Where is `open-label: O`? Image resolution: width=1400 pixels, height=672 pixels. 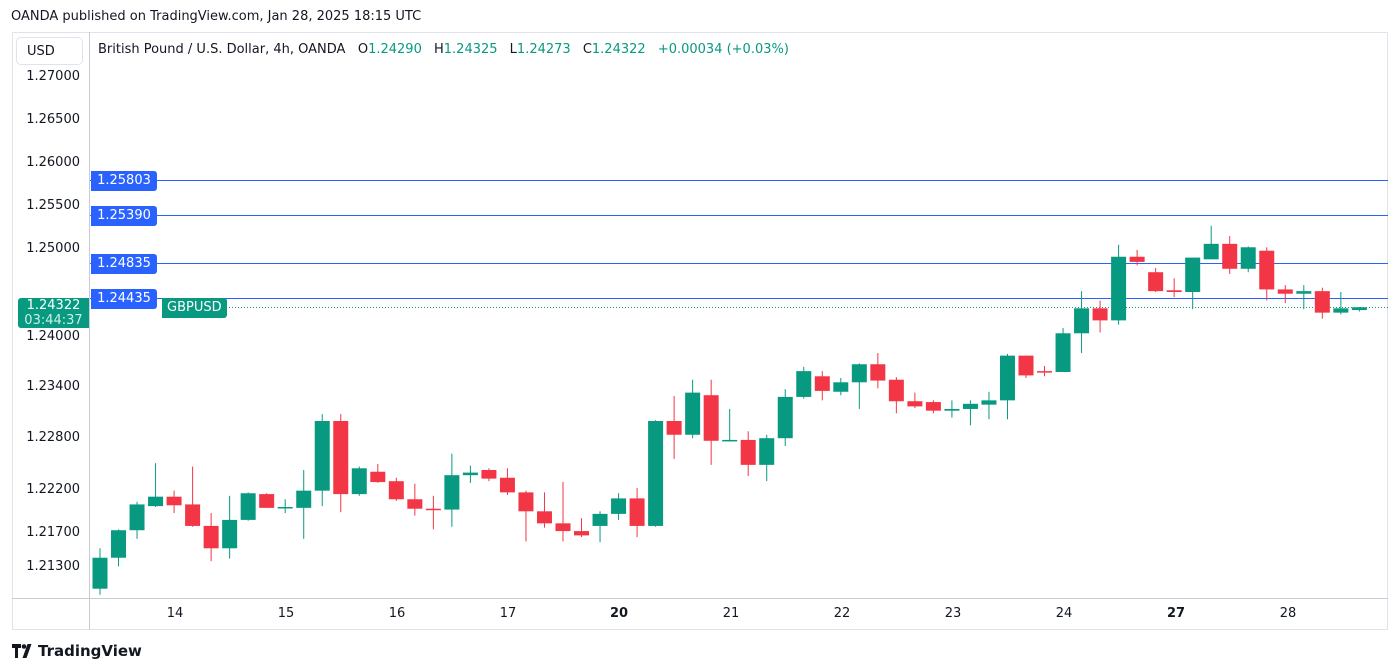
open-label: O is located at coordinates (363, 49).